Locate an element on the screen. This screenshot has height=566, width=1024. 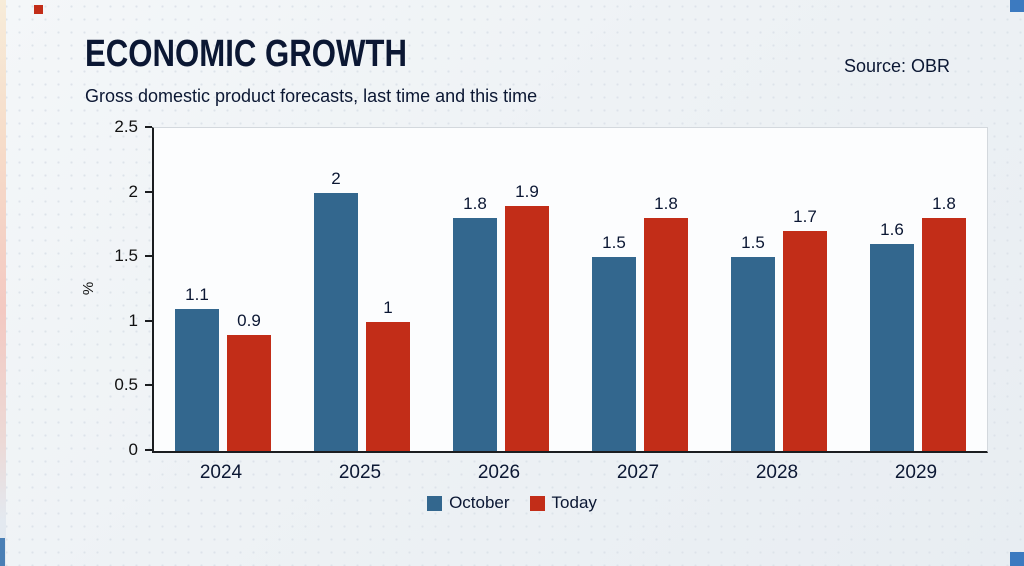
y-tick-label: 2 is located at coordinates (133, 191).